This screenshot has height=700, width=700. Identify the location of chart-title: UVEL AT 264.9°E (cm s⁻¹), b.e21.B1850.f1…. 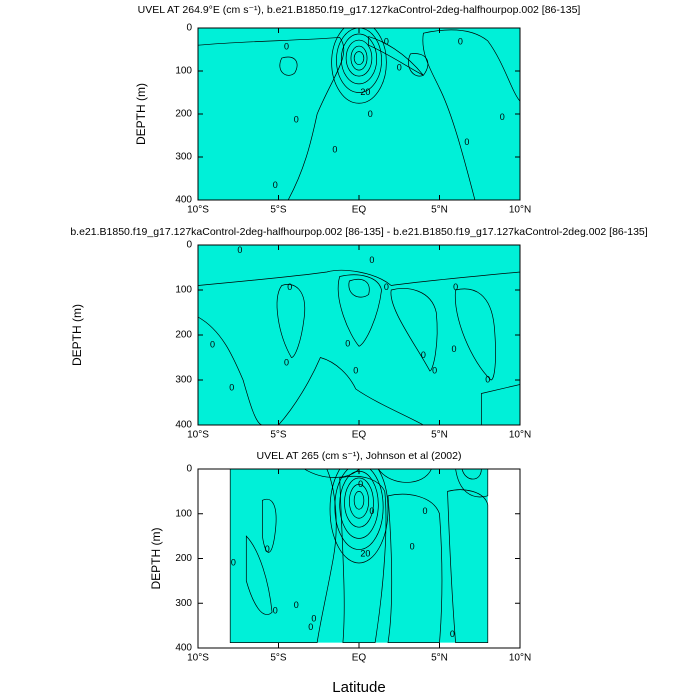
(359, 10).